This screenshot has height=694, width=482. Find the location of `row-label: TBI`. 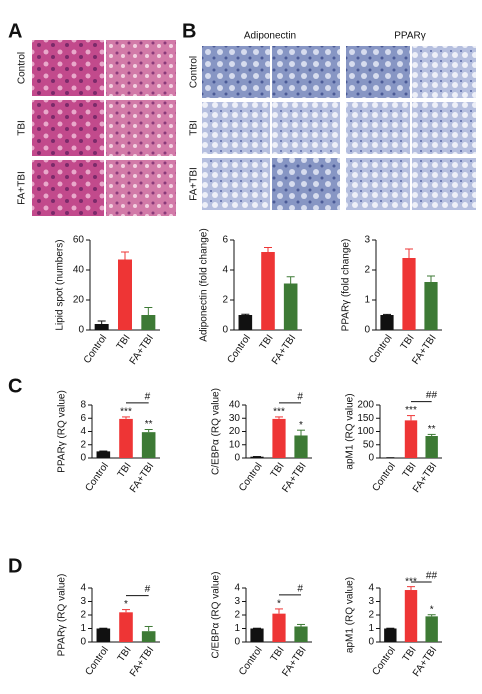

row-label: TBI is located at coordinates (194, 128).